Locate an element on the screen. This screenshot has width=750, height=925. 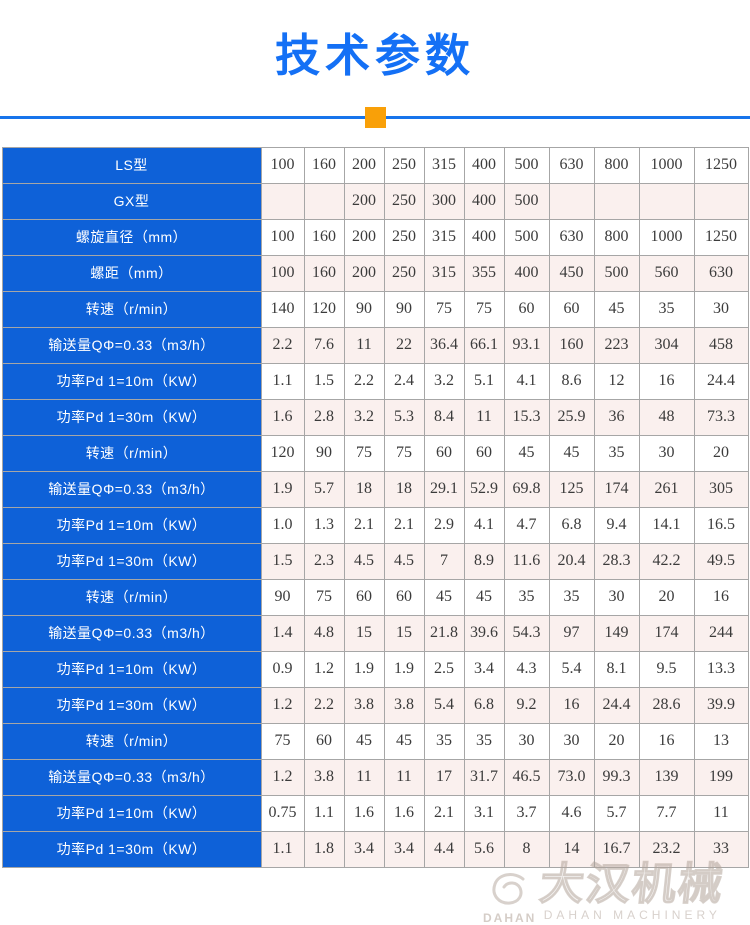
row-label: 转速（r/min） is located at coordinates (131, 309).